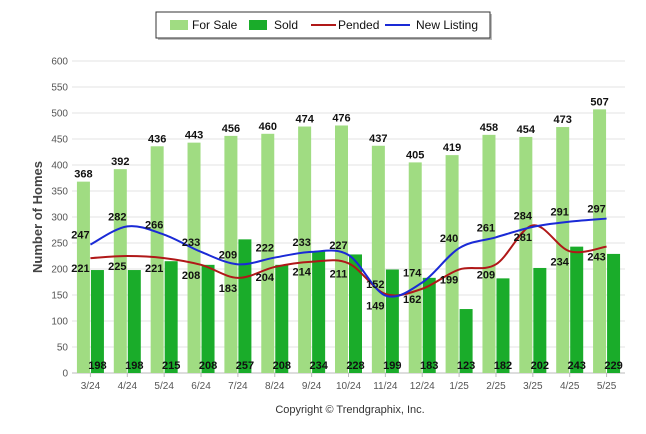  I want to click on data-label-sold: 182, so click(503, 366).